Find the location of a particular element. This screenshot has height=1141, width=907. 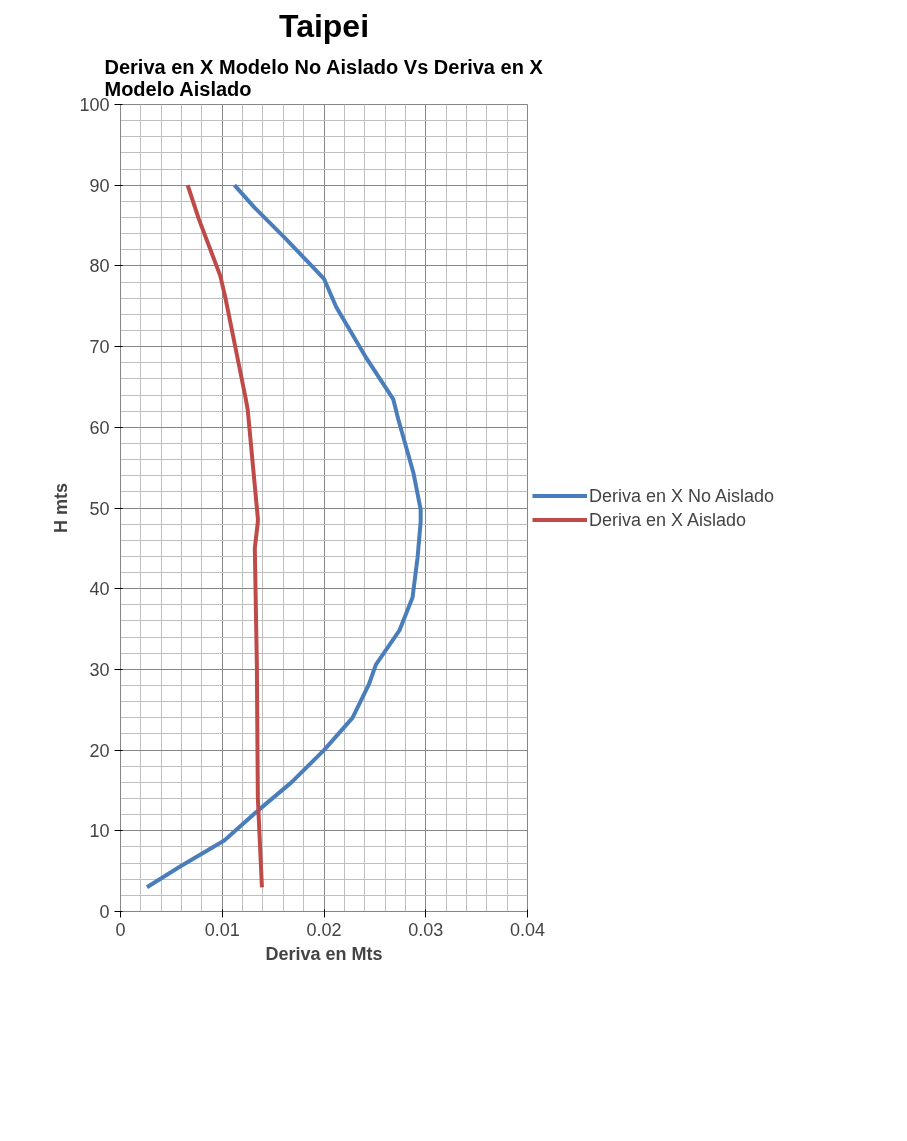

y-tick-label: 90 is located at coordinates (99, 185).